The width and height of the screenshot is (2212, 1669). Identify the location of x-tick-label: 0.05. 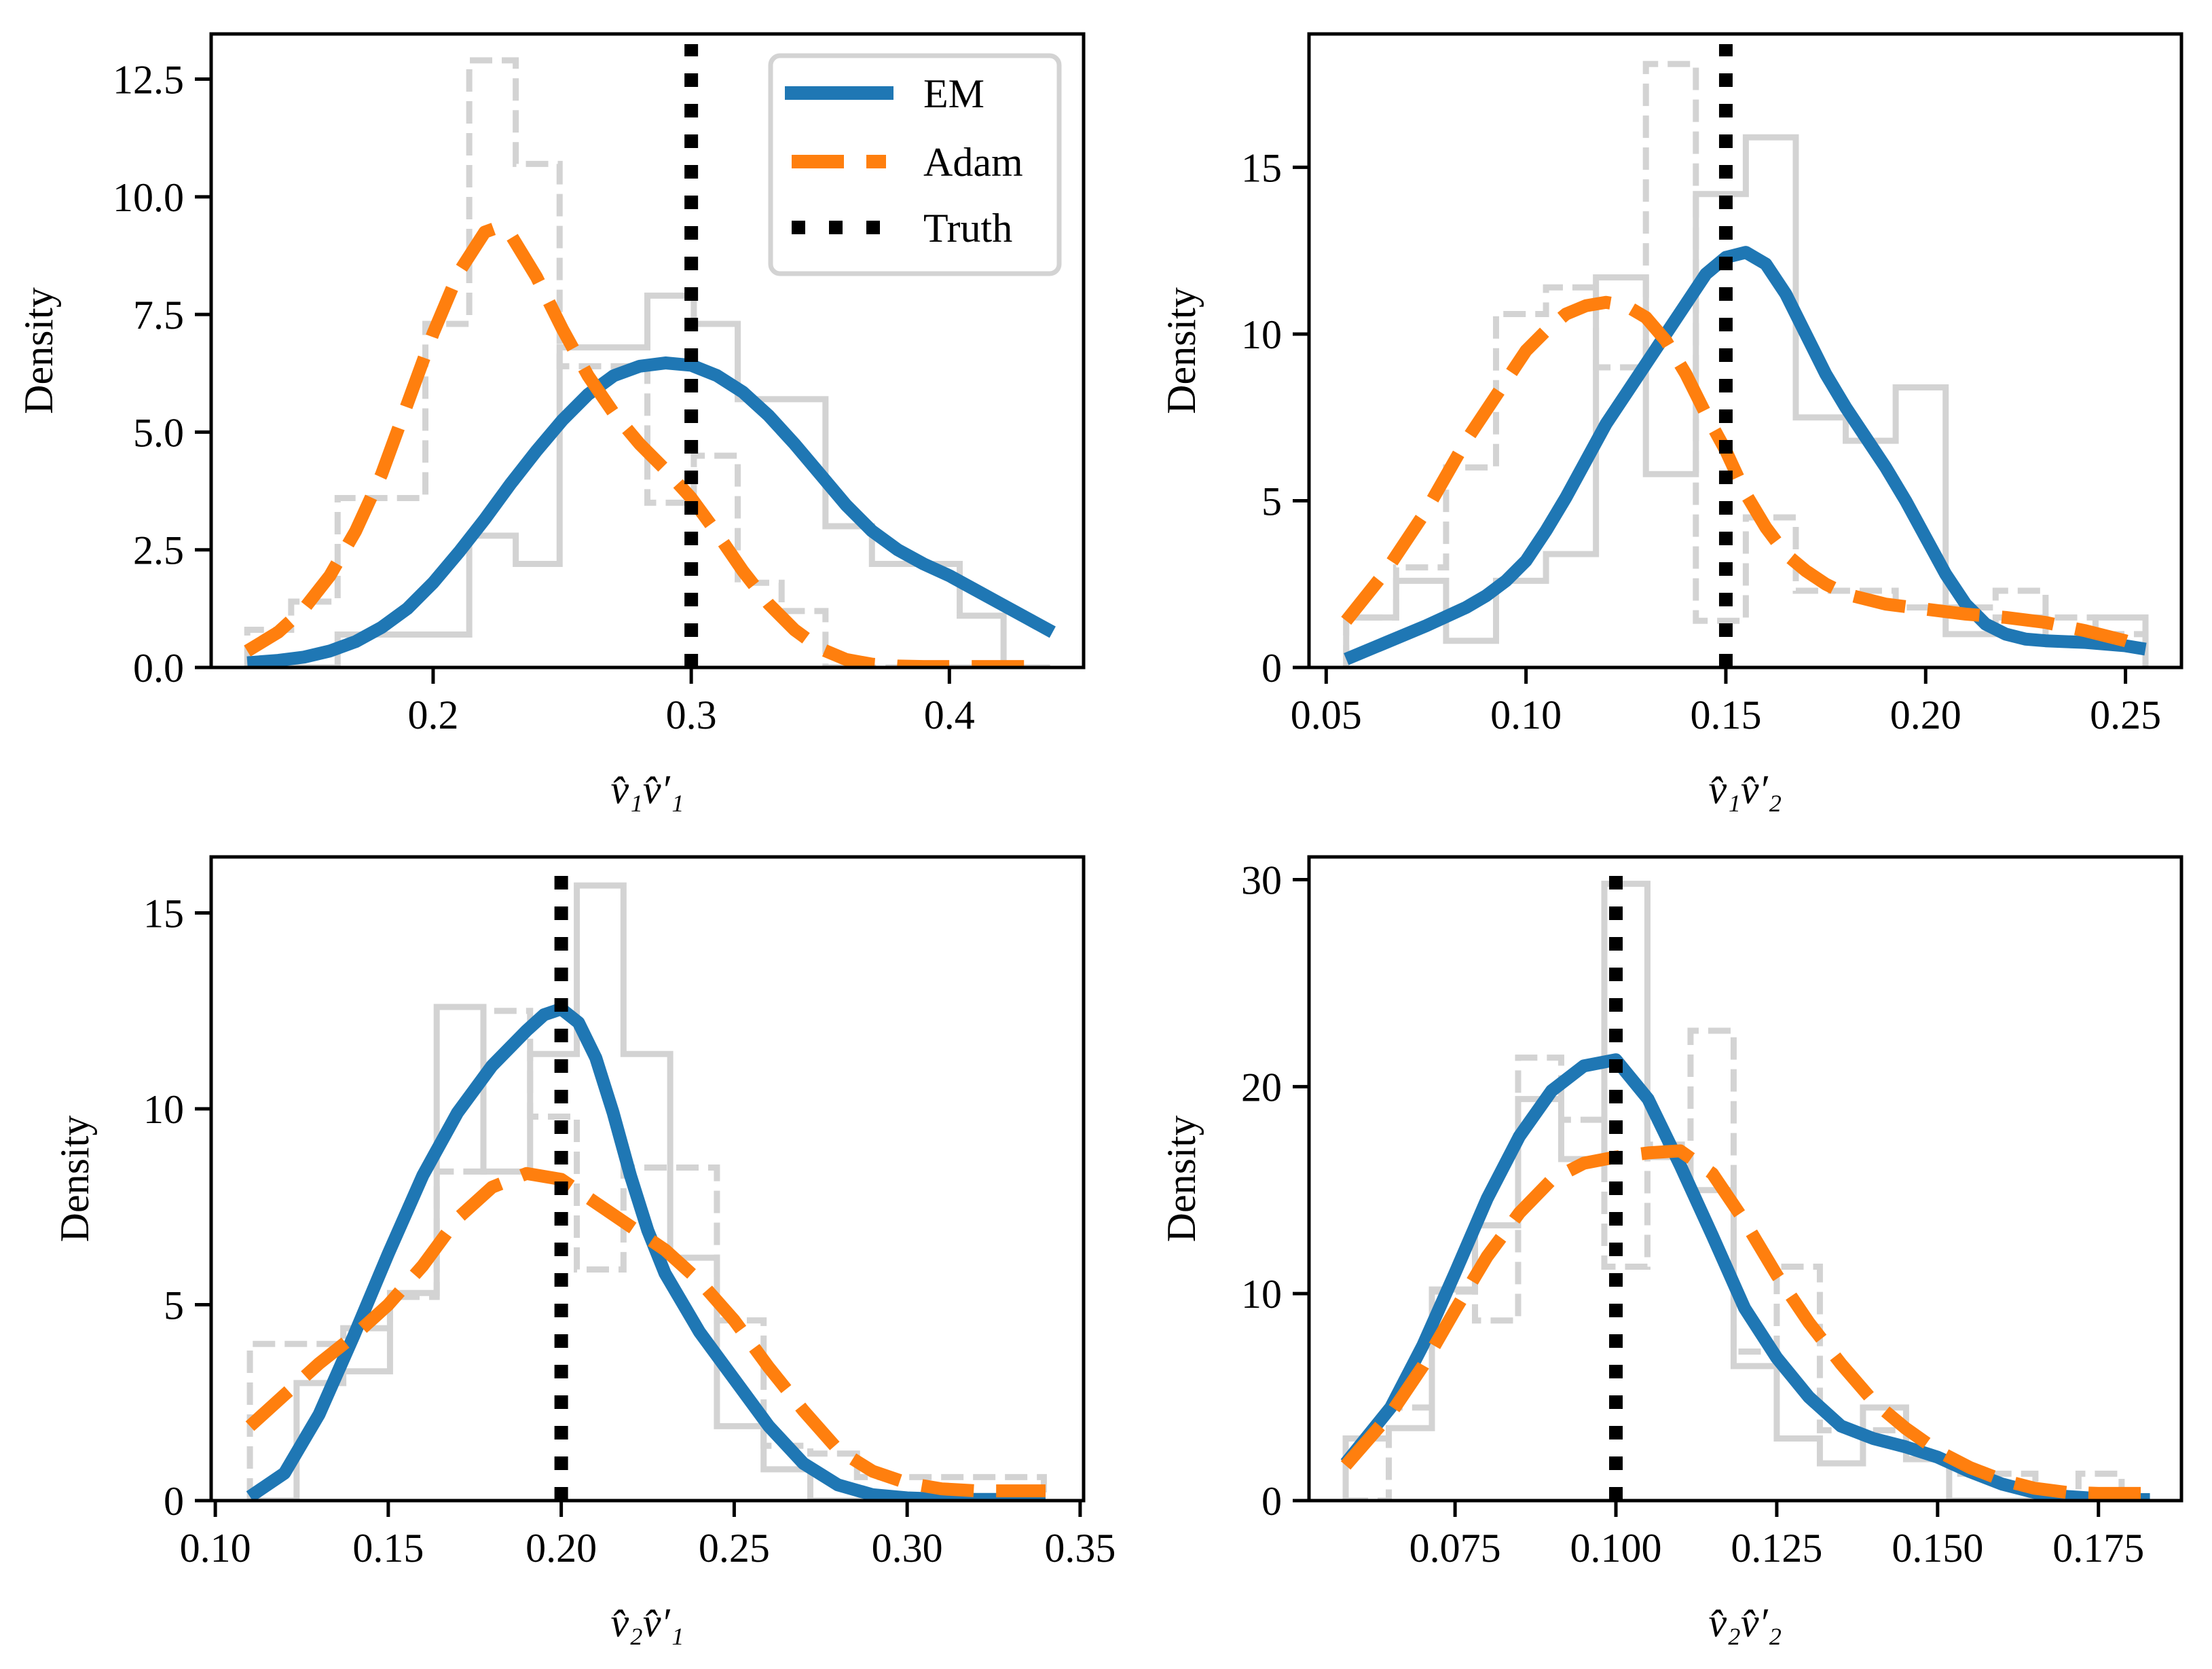
(1326, 715).